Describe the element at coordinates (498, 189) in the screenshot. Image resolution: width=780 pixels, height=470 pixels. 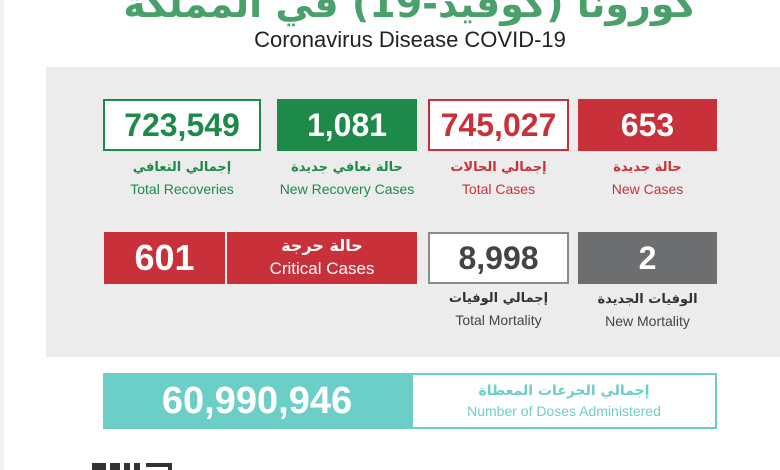
I see `total-cases-label-en: Total Cases` at that location.